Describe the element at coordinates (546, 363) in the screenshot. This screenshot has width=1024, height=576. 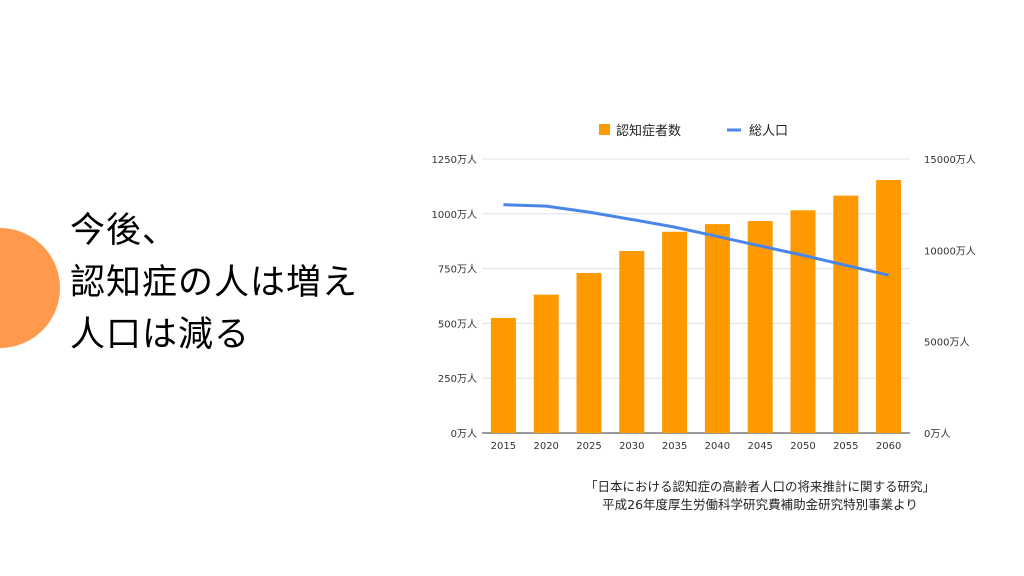
I see `bar-2020` at that location.